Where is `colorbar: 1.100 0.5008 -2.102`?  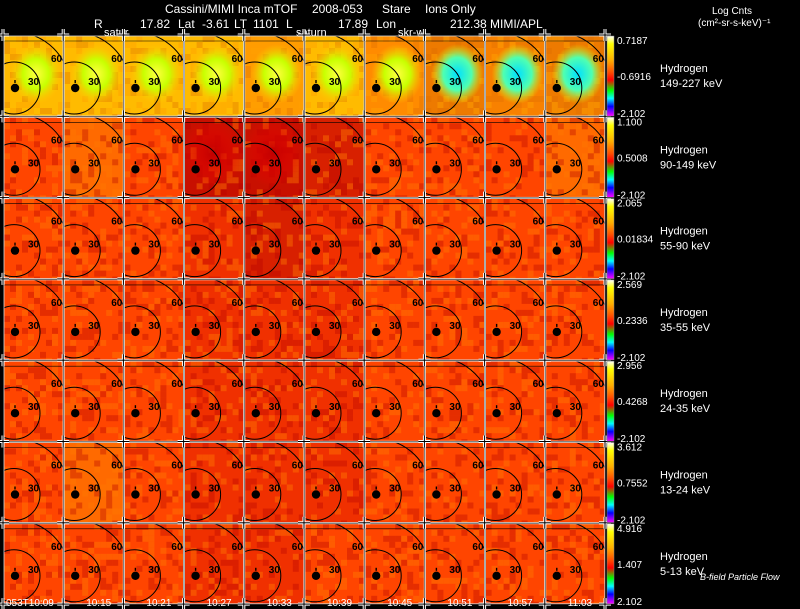
colorbar: 1.100 0.5008 -2.102 is located at coordinates (627, 159).